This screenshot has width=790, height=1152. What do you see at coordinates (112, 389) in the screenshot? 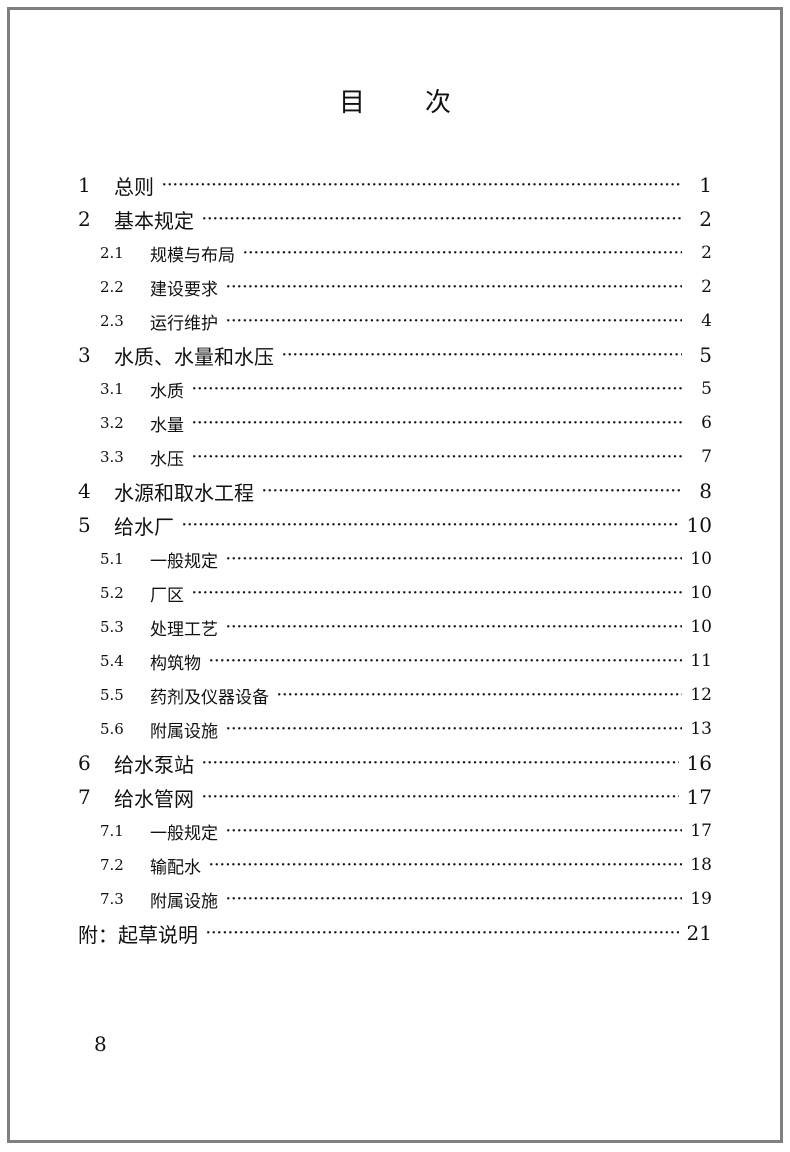
I see `toc-entry-number: 3.1` at bounding box center [112, 389].